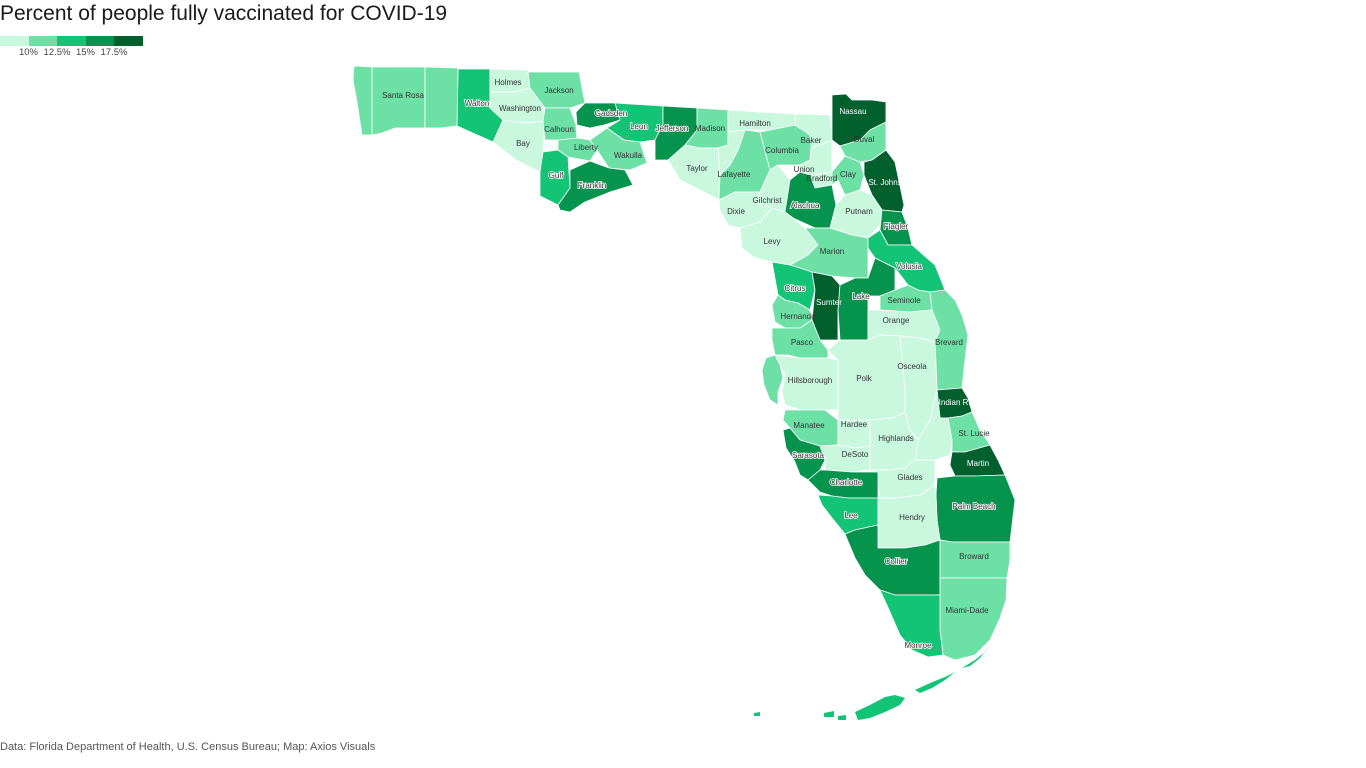 The image size is (1366, 768). Describe the element at coordinates (804, 169) in the screenshot. I see `county-label-union: Union` at that location.